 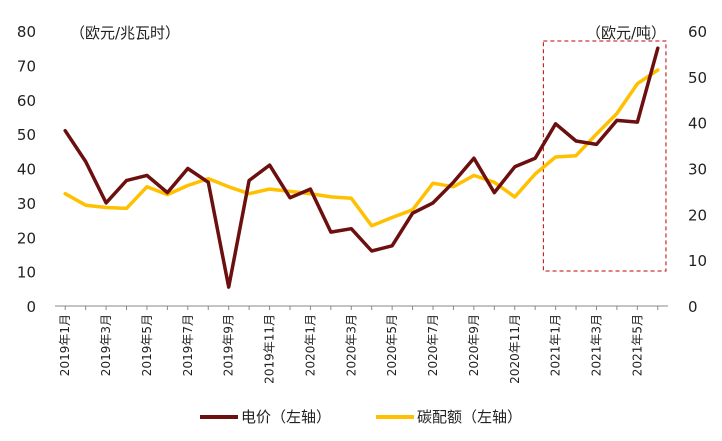 I want to click on y-left-tick-label: 70, so click(x=26, y=66).